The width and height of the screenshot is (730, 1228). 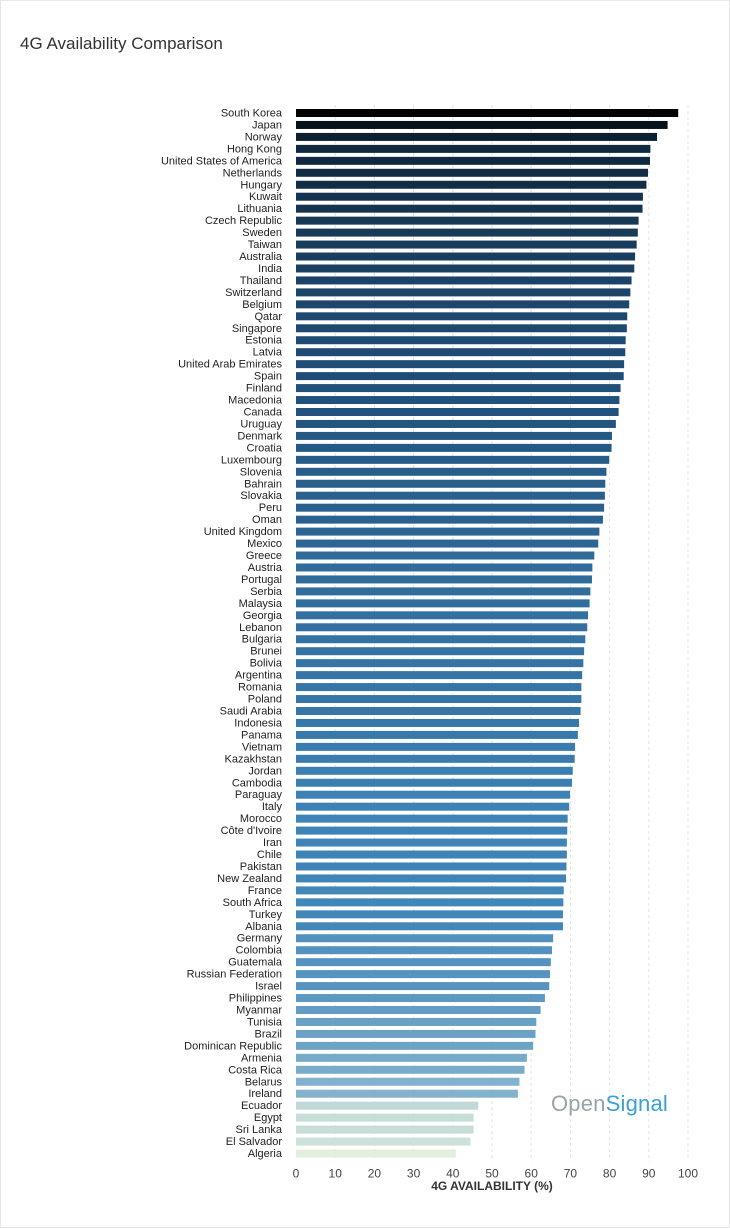 What do you see at coordinates (269, 855) in the screenshot?
I see `category-label: Chile` at bounding box center [269, 855].